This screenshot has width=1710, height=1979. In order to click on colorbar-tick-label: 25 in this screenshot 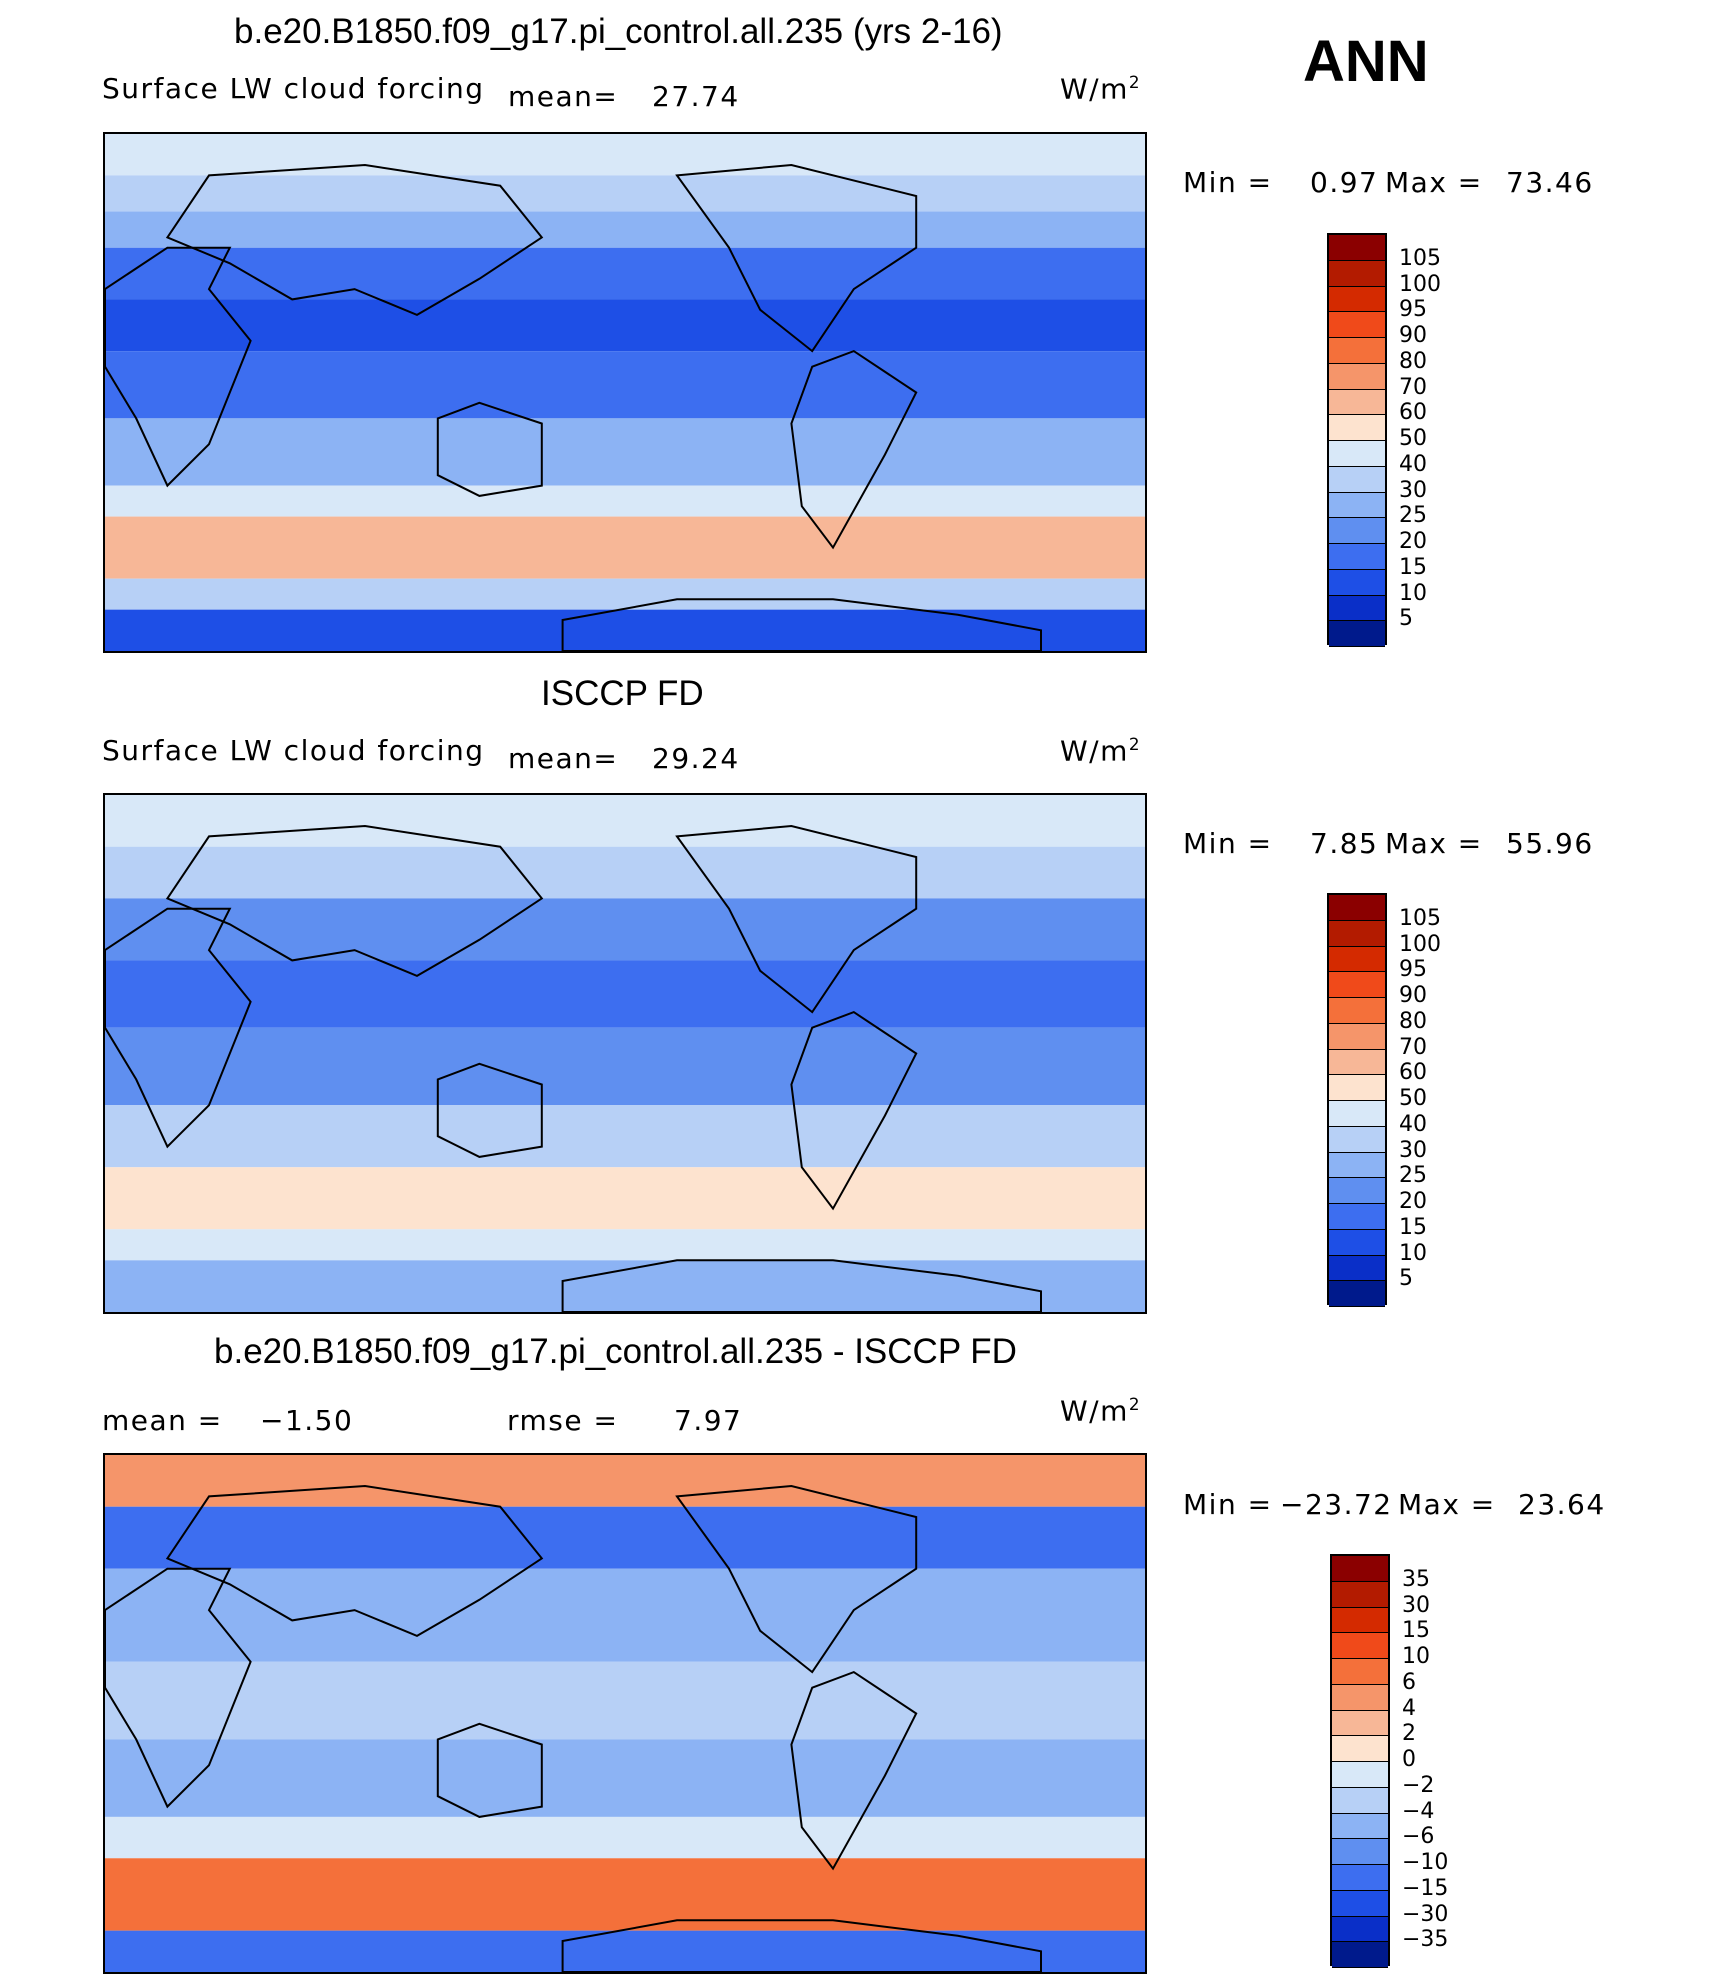, I will do `click(1413, 1176)`.